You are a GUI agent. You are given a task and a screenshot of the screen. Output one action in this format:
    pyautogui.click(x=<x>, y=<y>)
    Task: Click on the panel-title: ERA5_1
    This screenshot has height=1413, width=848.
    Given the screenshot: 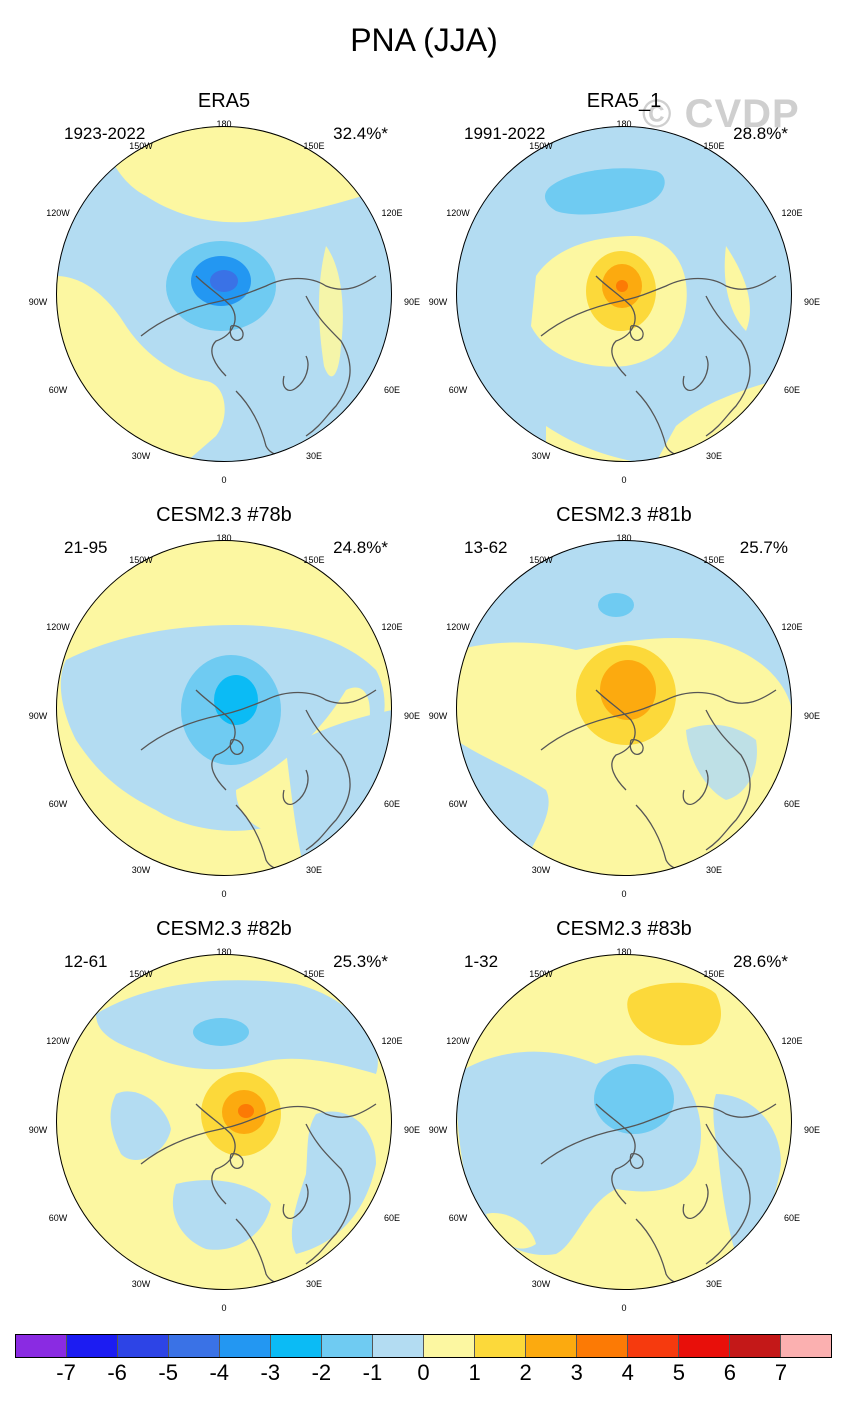 What is the action you would take?
    pyautogui.click(x=624, y=101)
    